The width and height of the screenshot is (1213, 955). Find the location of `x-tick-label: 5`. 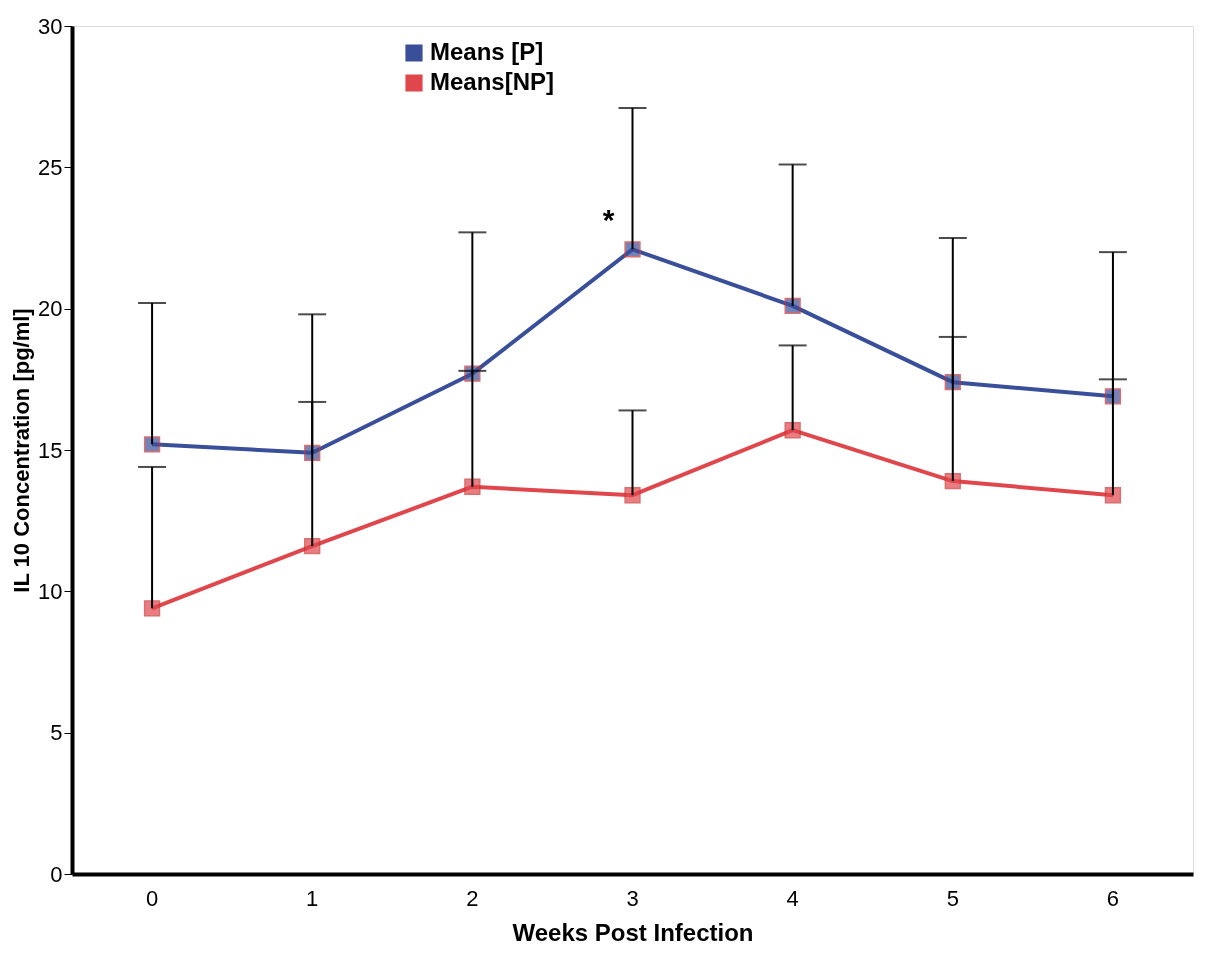

x-tick-label: 5 is located at coordinates (952, 898).